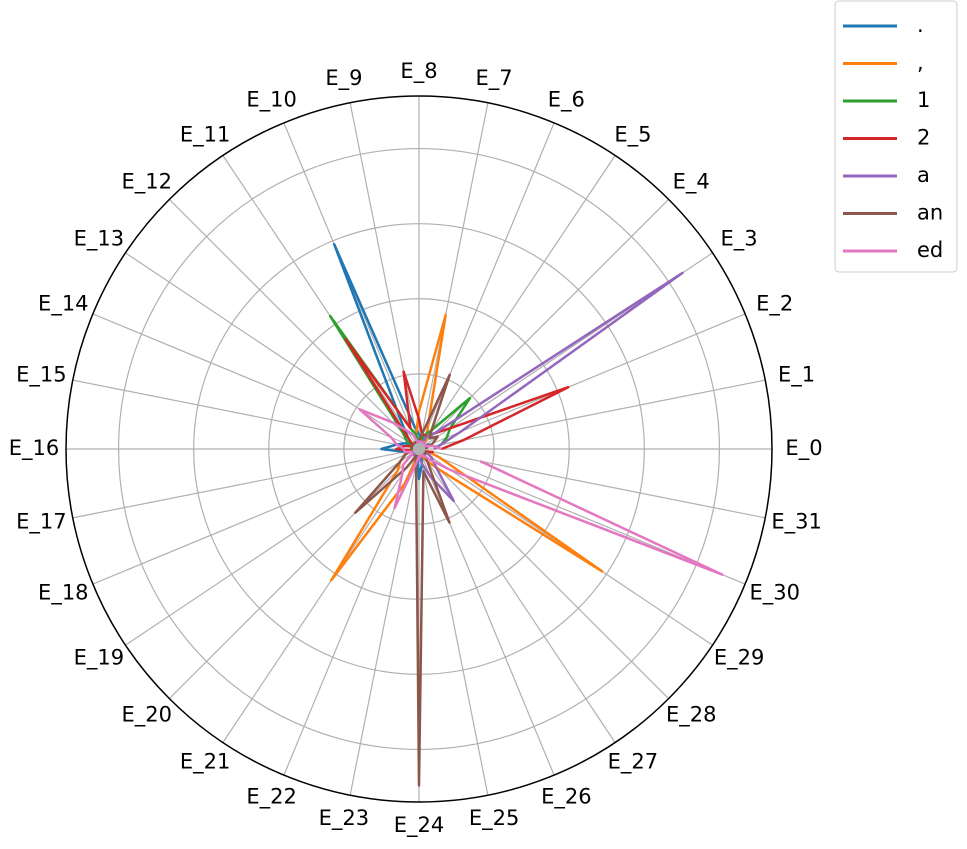  What do you see at coordinates (774, 592) in the screenshot?
I see `category-label: E_30` at bounding box center [774, 592].